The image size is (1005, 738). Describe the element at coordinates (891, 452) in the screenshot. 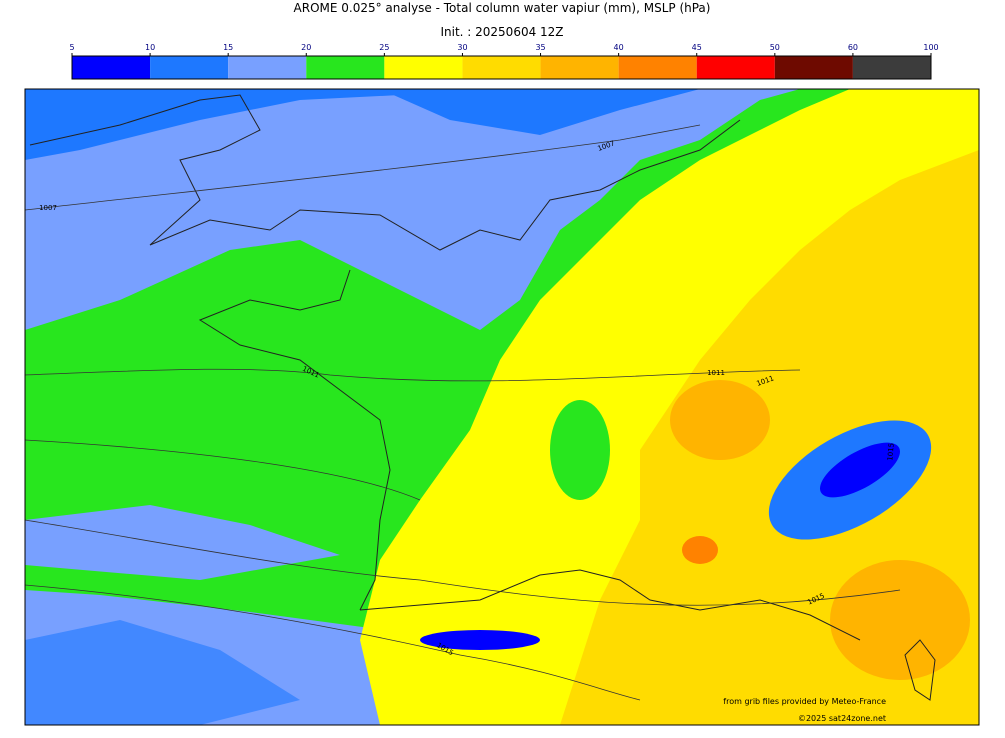

I see `isobar-label: 1015` at that location.